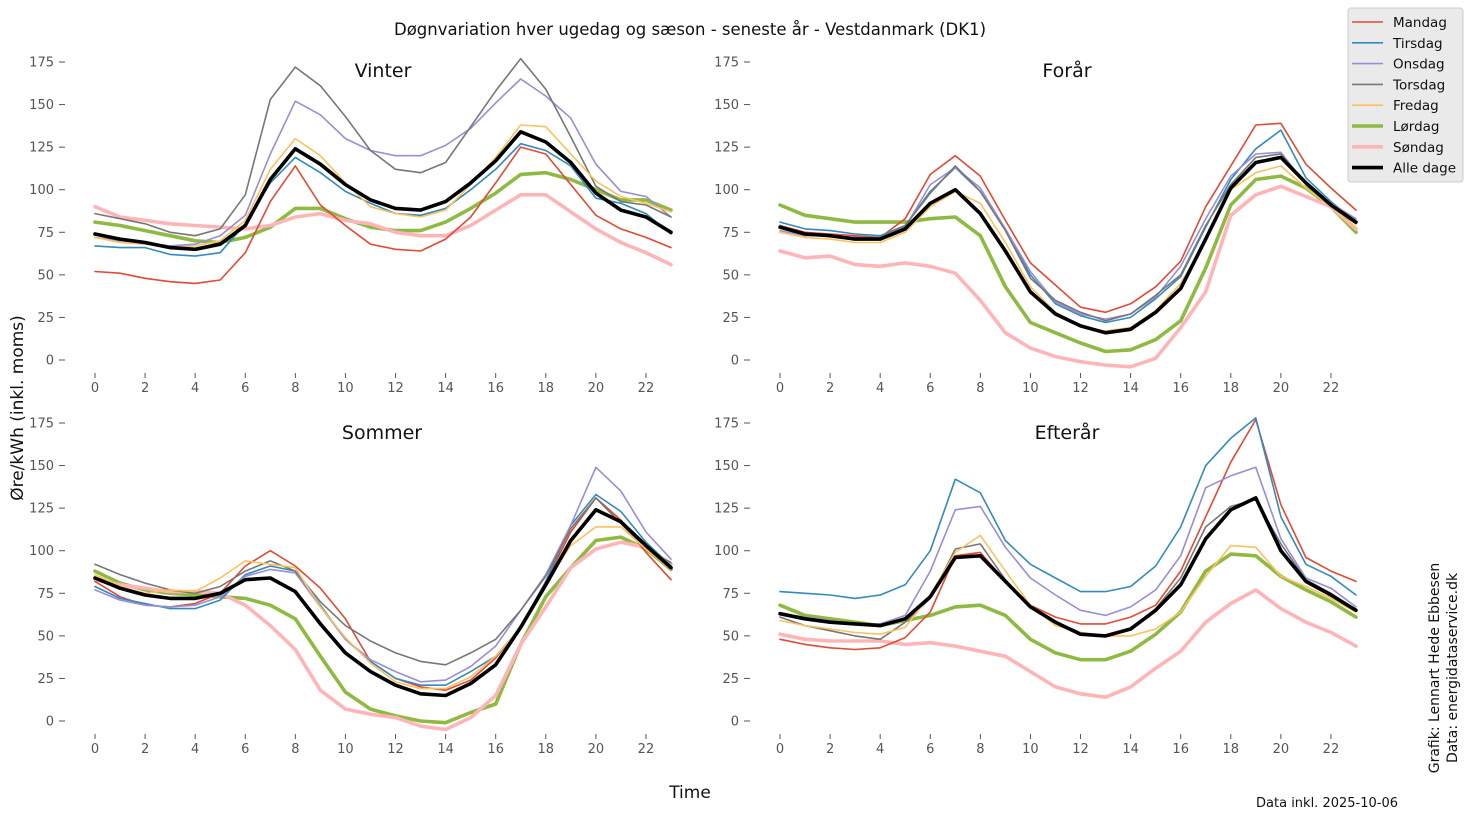 The image size is (1472, 820). What do you see at coordinates (1418, 85) in the screenshot?
I see `legend-entry: Torsdag` at bounding box center [1418, 85].